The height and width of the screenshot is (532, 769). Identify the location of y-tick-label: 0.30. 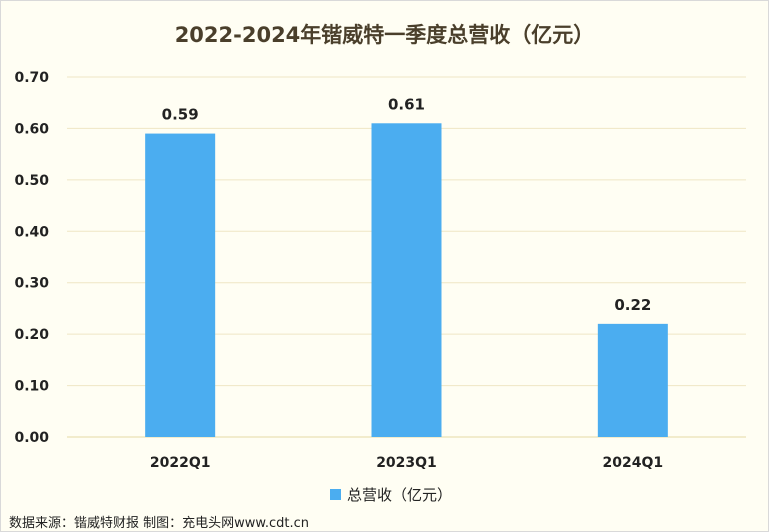
(31, 284).